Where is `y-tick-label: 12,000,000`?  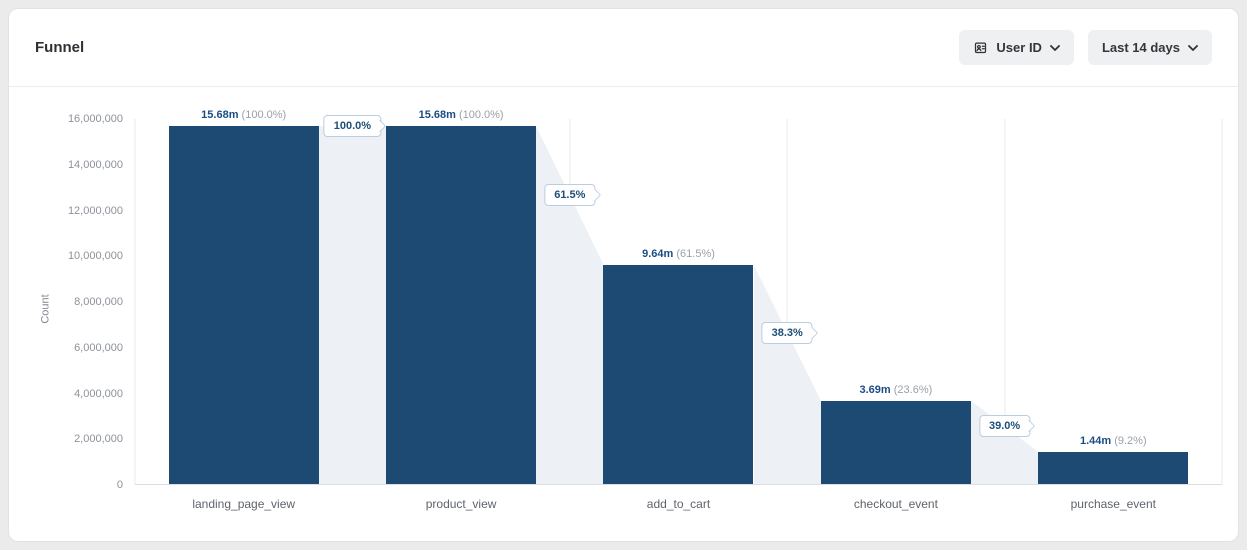 y-tick-label: 12,000,000 is located at coordinates (95, 210).